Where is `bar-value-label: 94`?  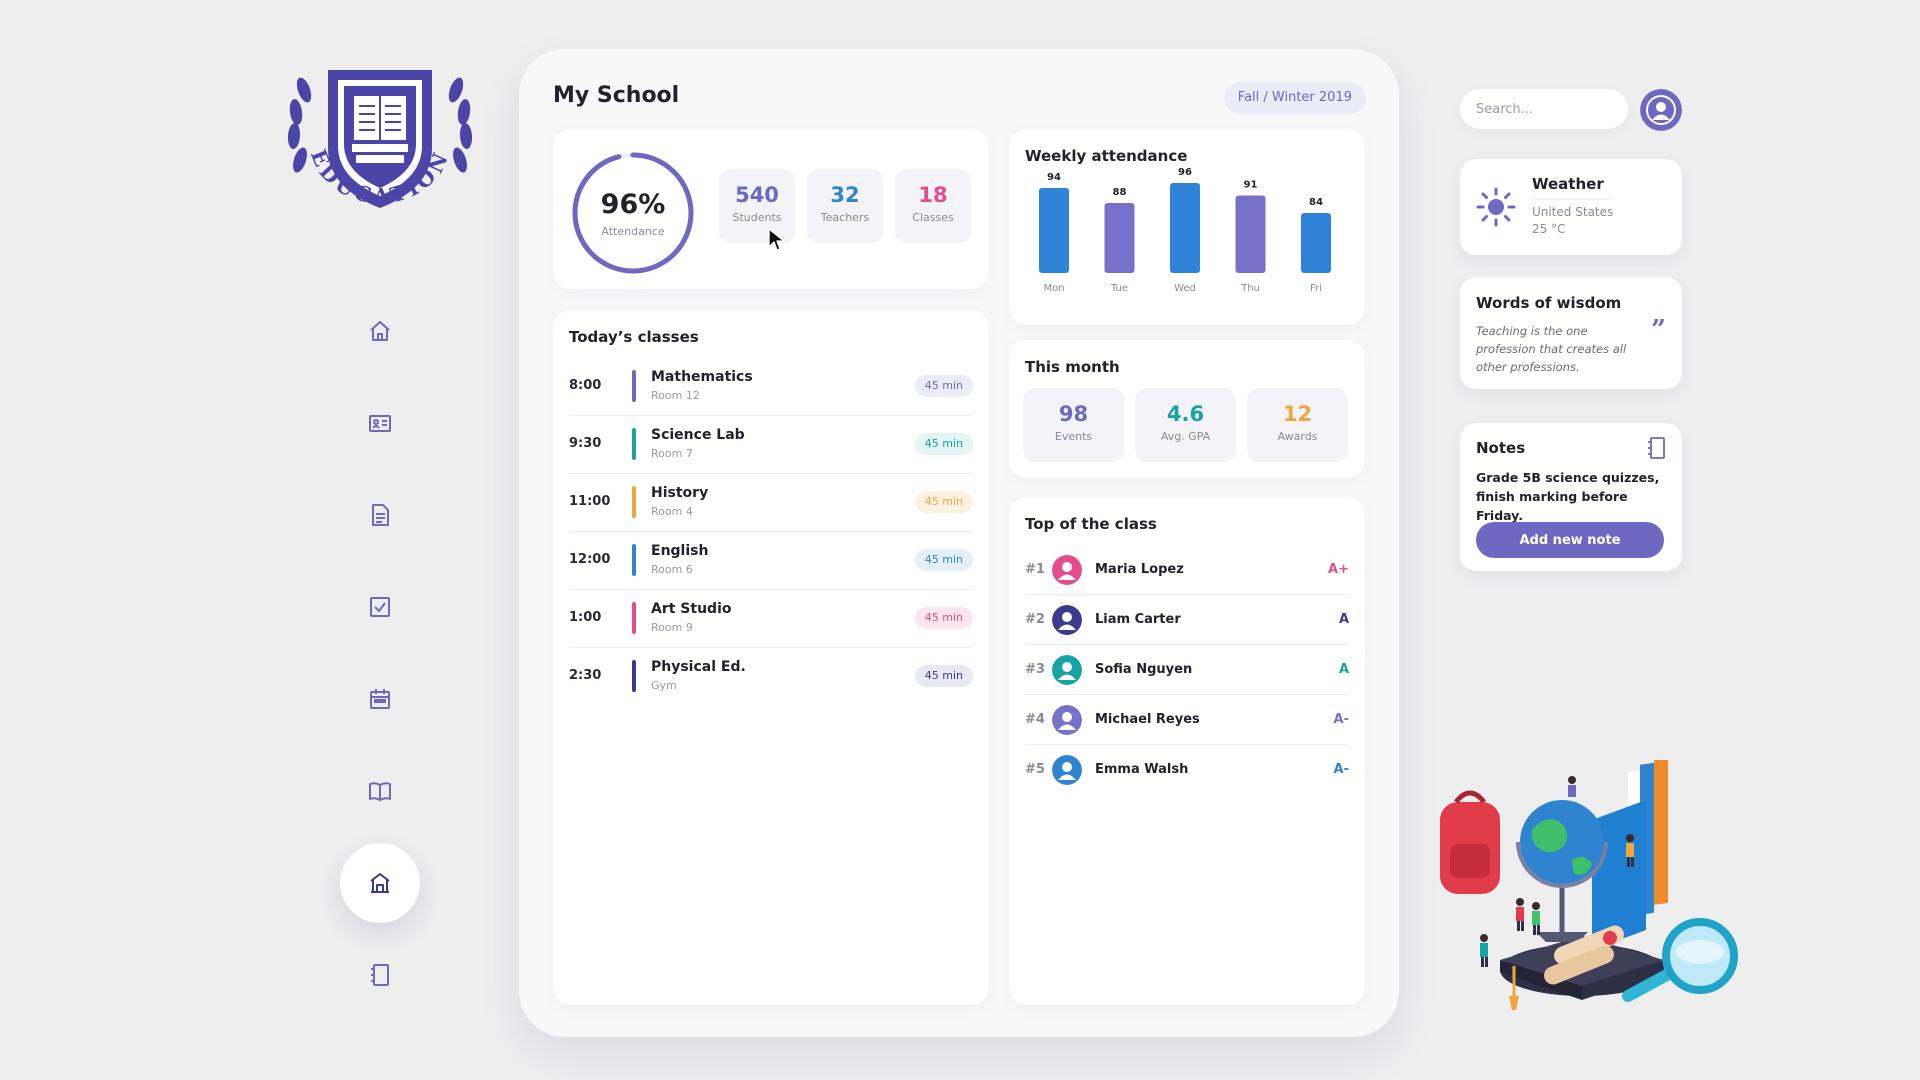
bar-value-label: 94 is located at coordinates (1054, 177).